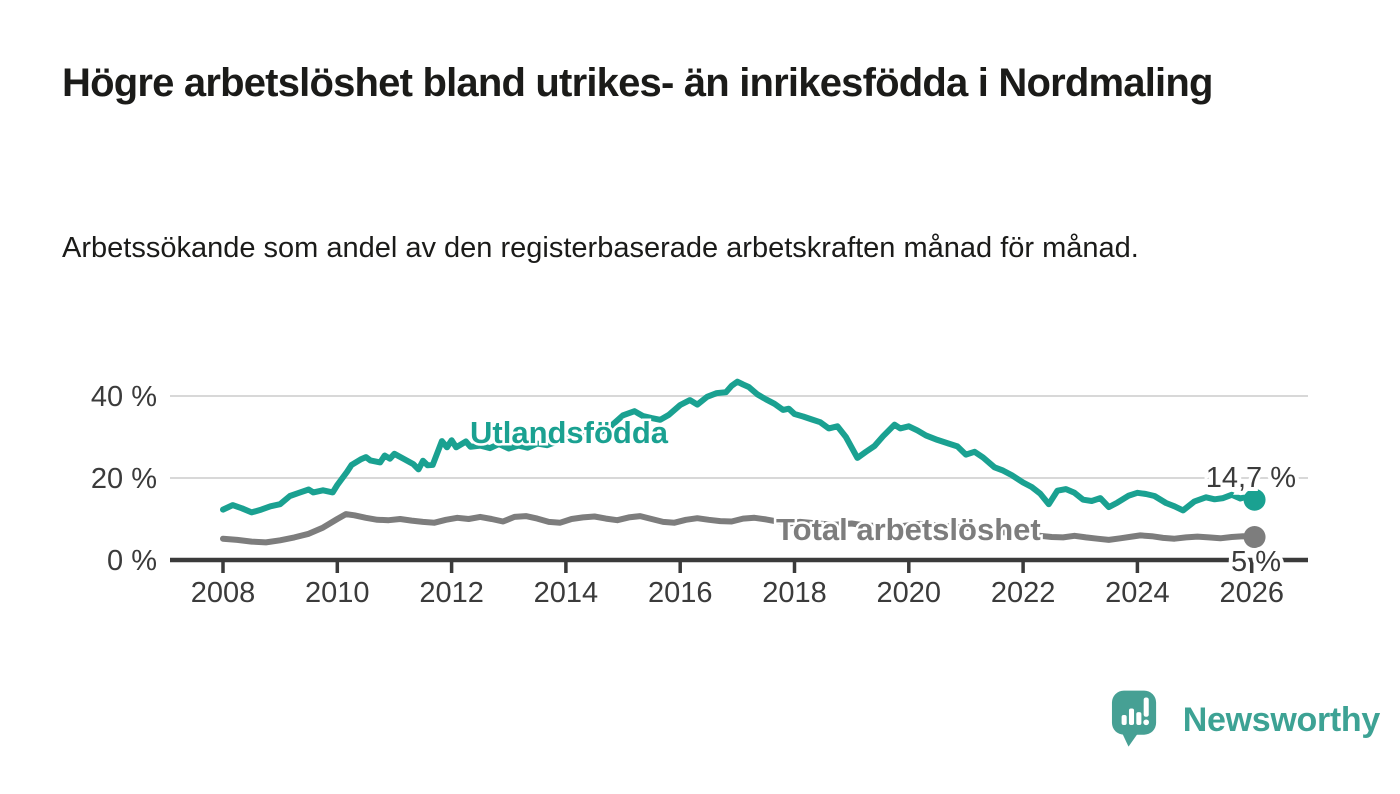 Image resolution: width=1400 pixels, height=794 pixels. I want to click on y-axis-label-0: 0 %, so click(132, 561).